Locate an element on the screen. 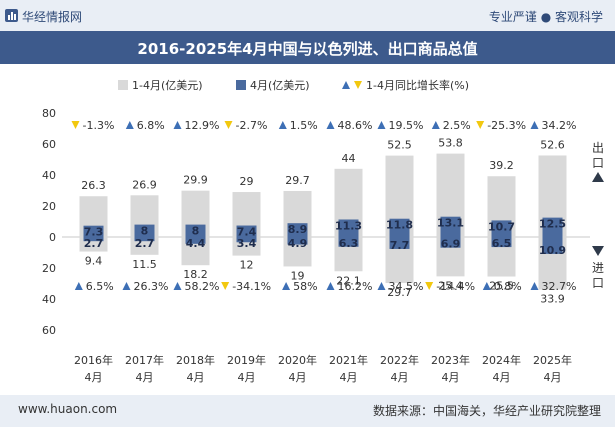 This screenshot has height=427, width=615. export-april-label: 12.5 is located at coordinates (552, 224).